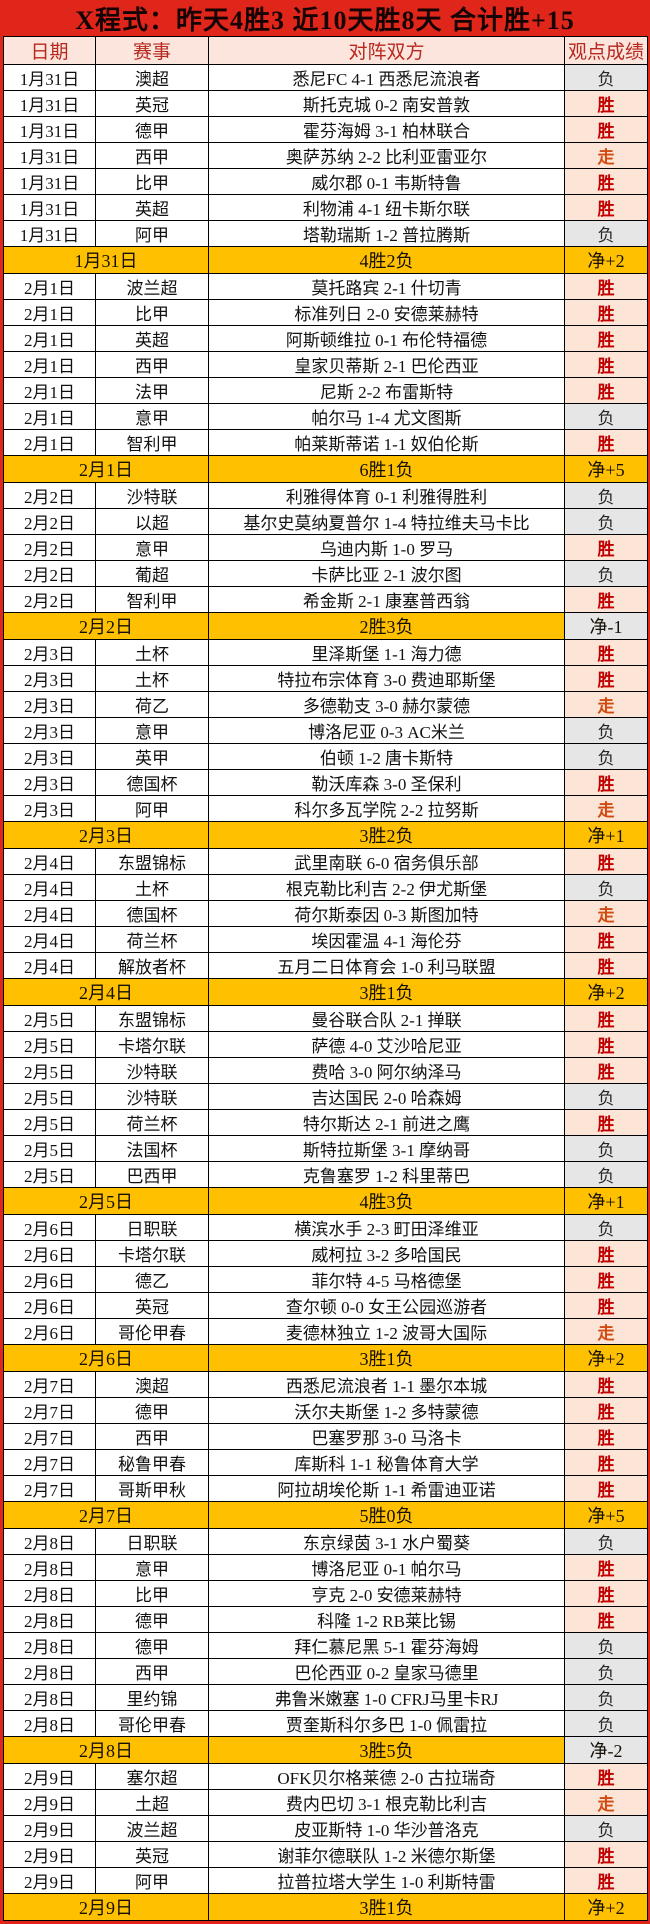 This screenshot has width=650, height=1924. What do you see at coordinates (49, 756) in the screenshot?
I see `date-cell: 2月3日` at bounding box center [49, 756].